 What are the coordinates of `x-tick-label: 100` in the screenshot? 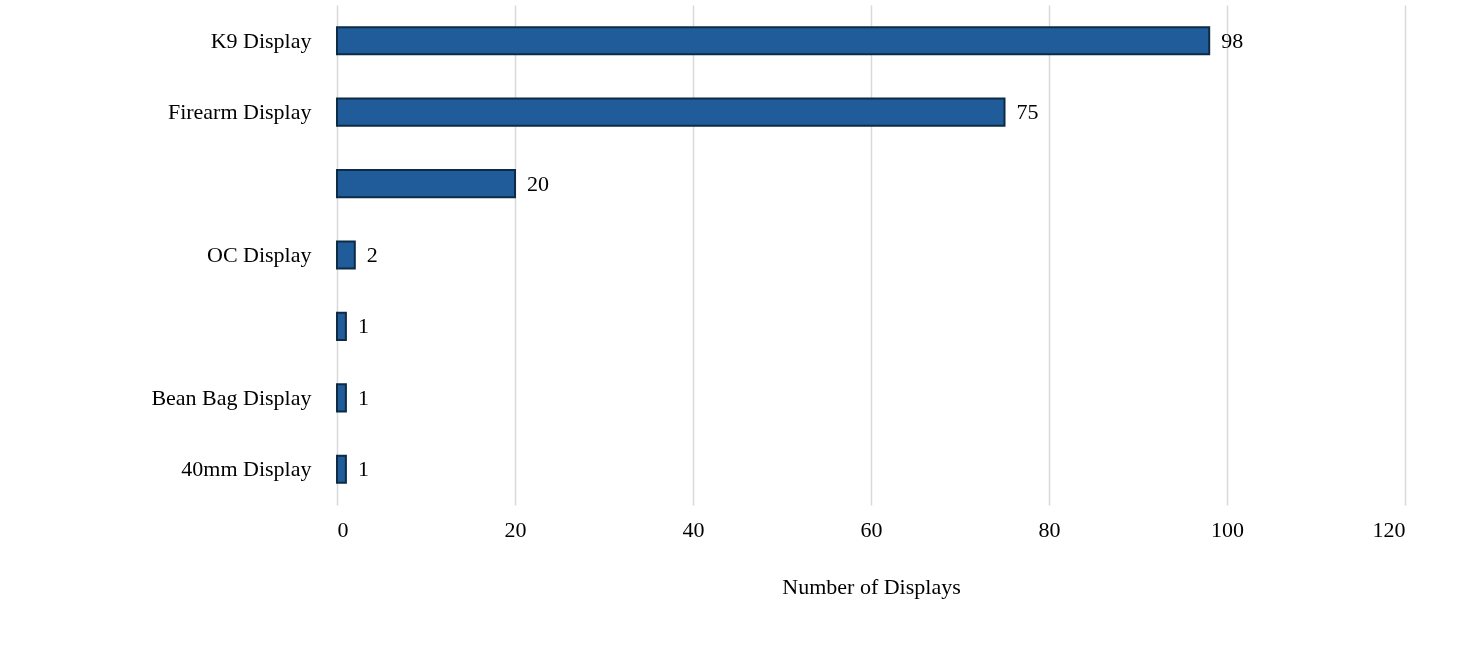 It's located at (1227, 529).